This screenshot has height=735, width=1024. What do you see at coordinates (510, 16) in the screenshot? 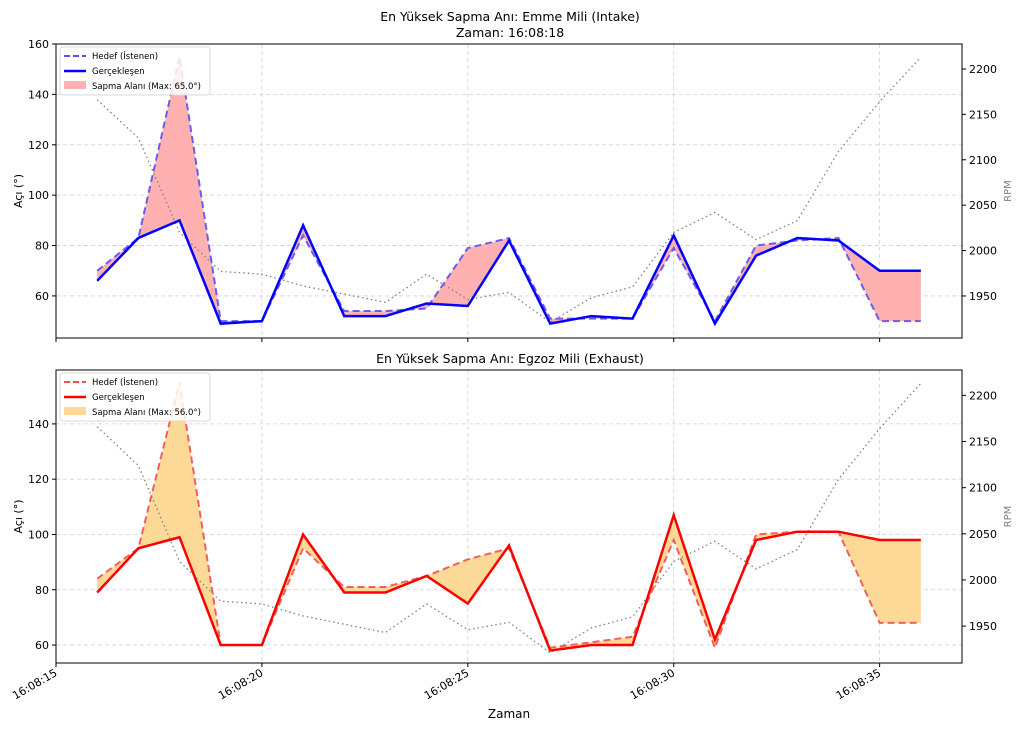
I see `figure-suptitle: En Yüksek Sapma Anı: Emme Mili (Intake)` at bounding box center [510, 16].